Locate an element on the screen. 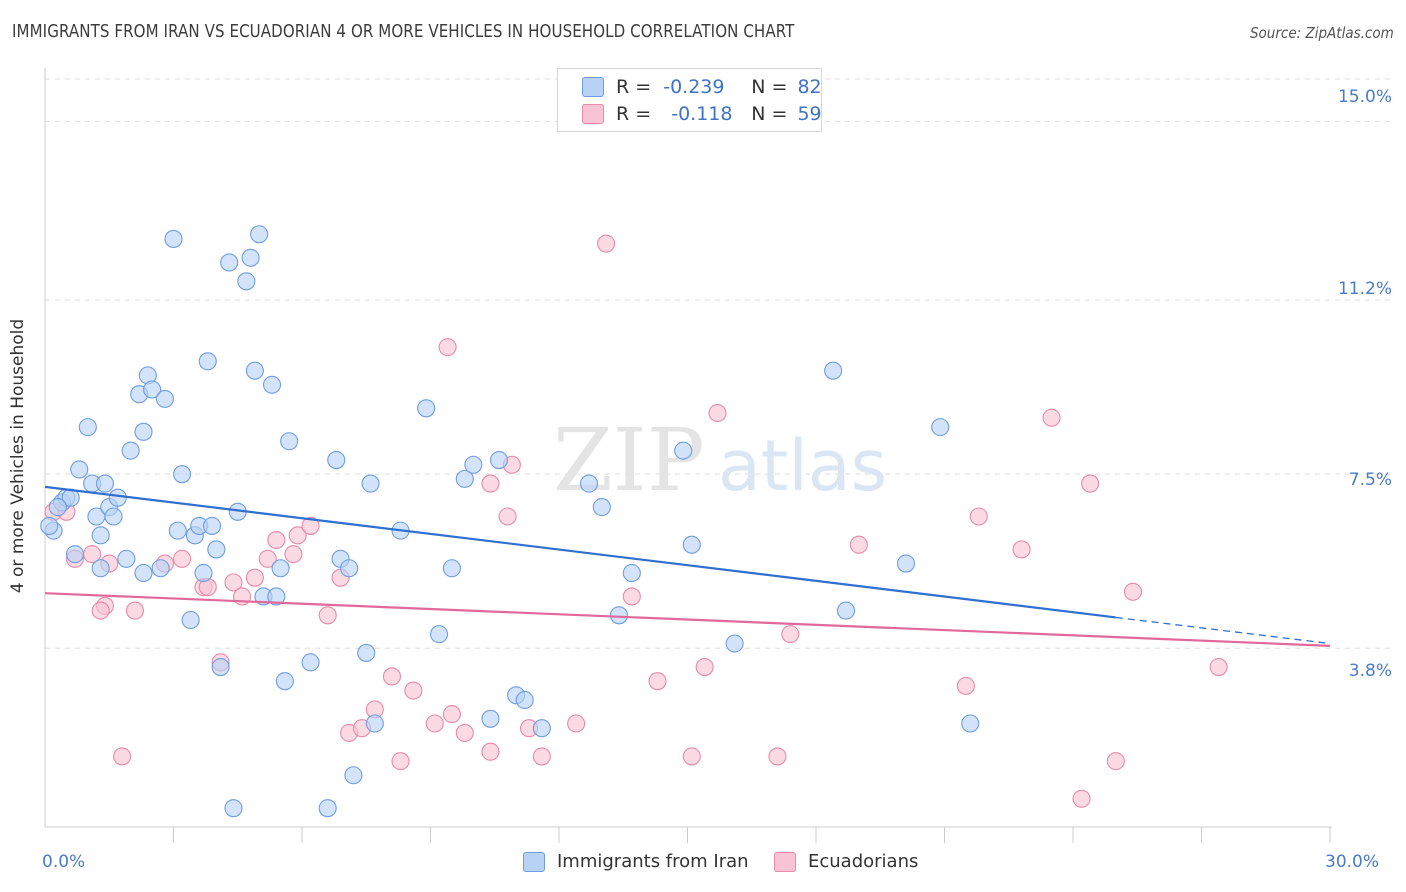 Image resolution: width=1406 pixels, height=892 pixels. legend-row-iran: R = -0.239 N = 82 is located at coordinates (702, 87).